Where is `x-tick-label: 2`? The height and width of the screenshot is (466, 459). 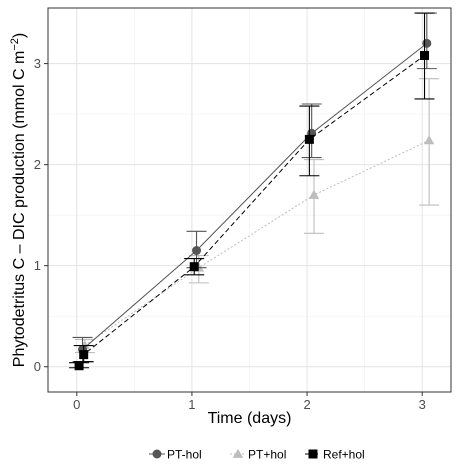 x-tick-label: 2 is located at coordinates (306, 404).